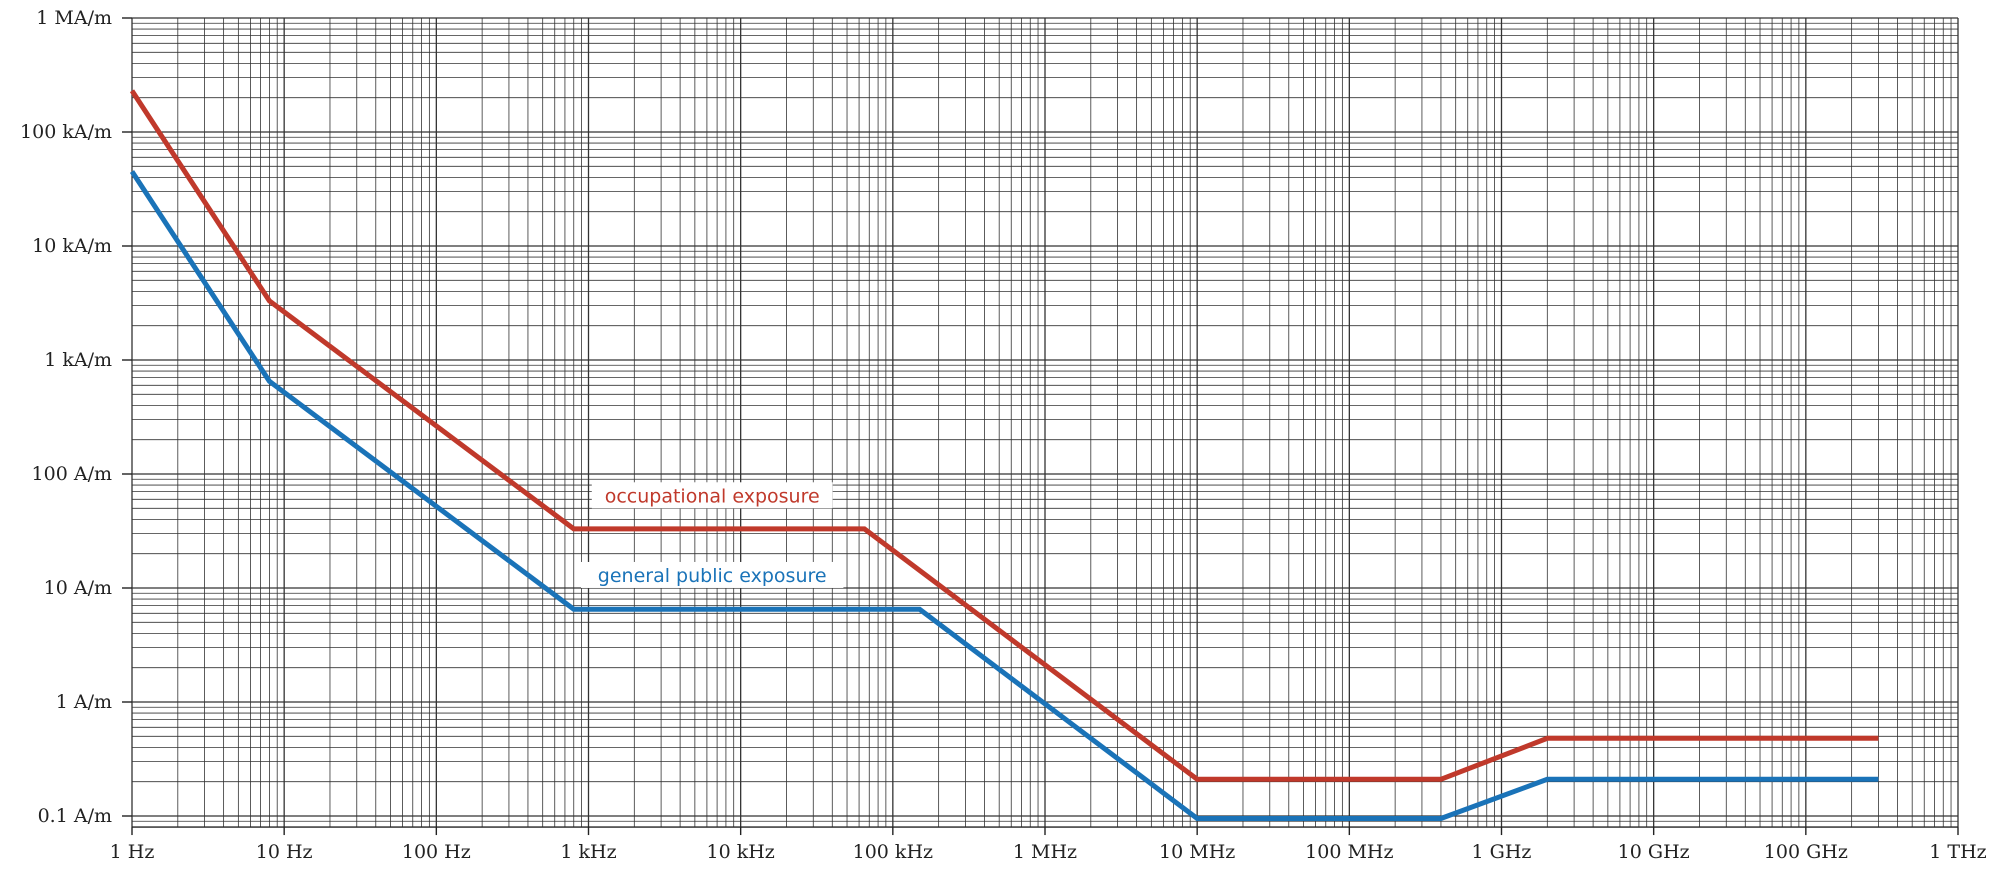 This screenshot has width=1998, height=890. What do you see at coordinates (1806, 852) in the screenshot?
I see `x-tick-label: 100 GHz` at bounding box center [1806, 852].